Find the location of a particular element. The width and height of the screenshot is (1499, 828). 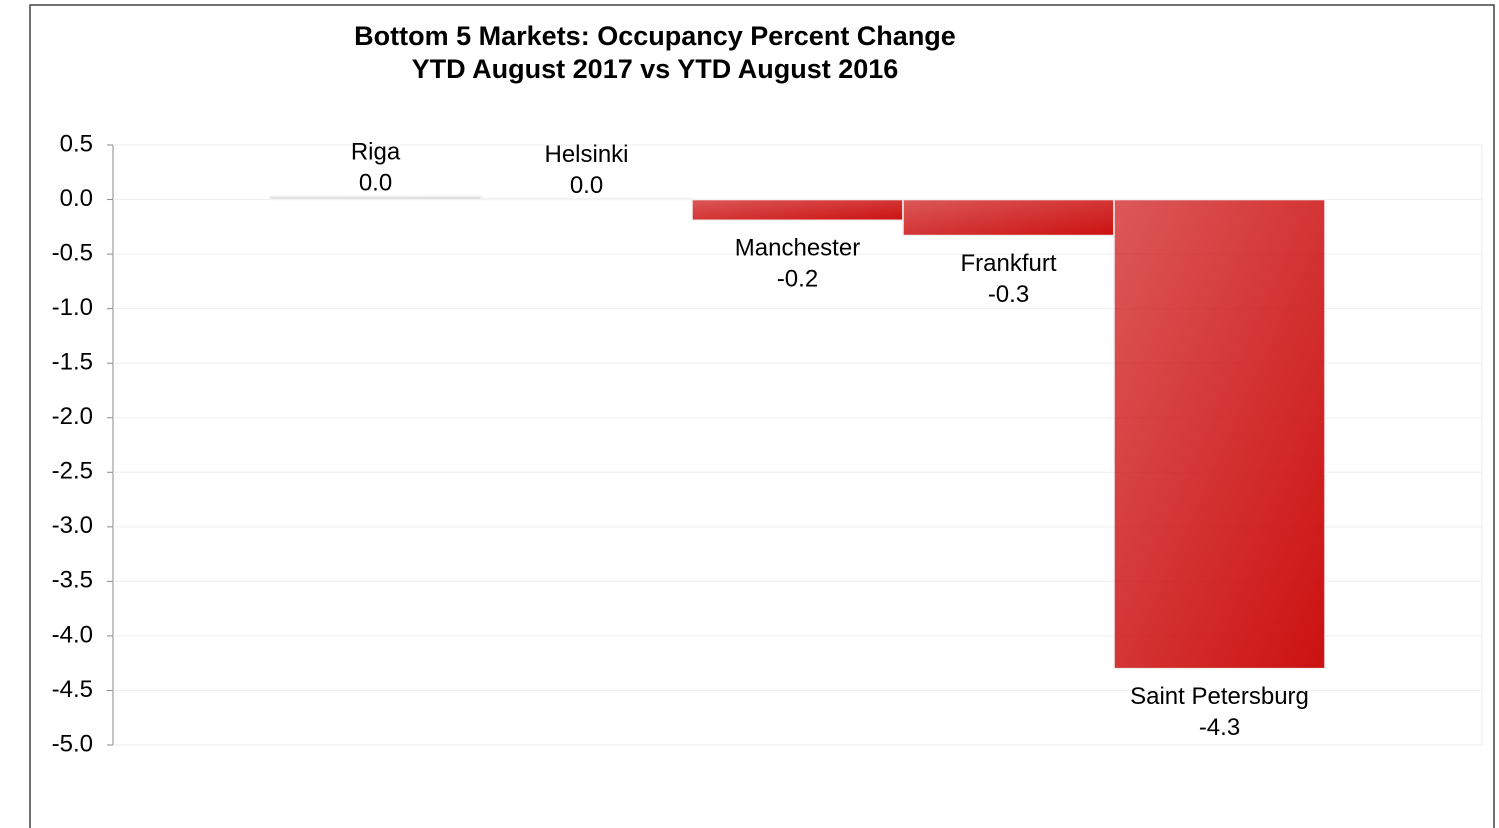

y-tick-label: -3.5 is located at coordinates (72, 580).